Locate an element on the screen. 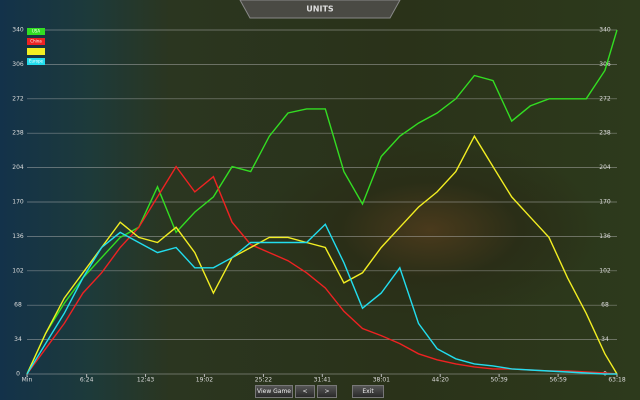 This screenshot has width=640, height=400. x-tick-label: 38:01 is located at coordinates (381, 380).